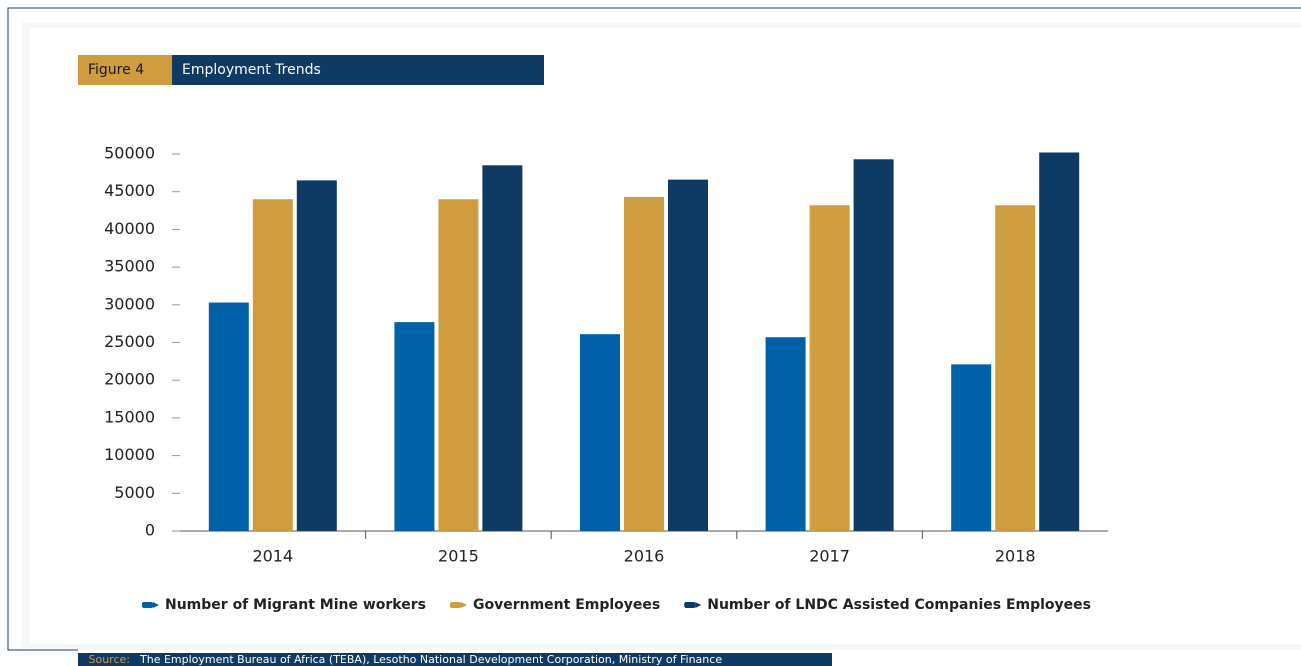 This screenshot has width=1301, height=666. I want to click on x-tick-label: 2018, so click(1015, 556).